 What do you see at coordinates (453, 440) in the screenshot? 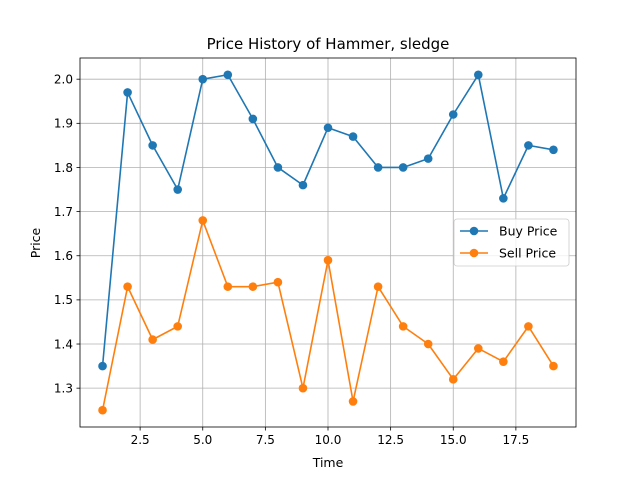
I see `x-tick-label: 15.0` at bounding box center [453, 440].